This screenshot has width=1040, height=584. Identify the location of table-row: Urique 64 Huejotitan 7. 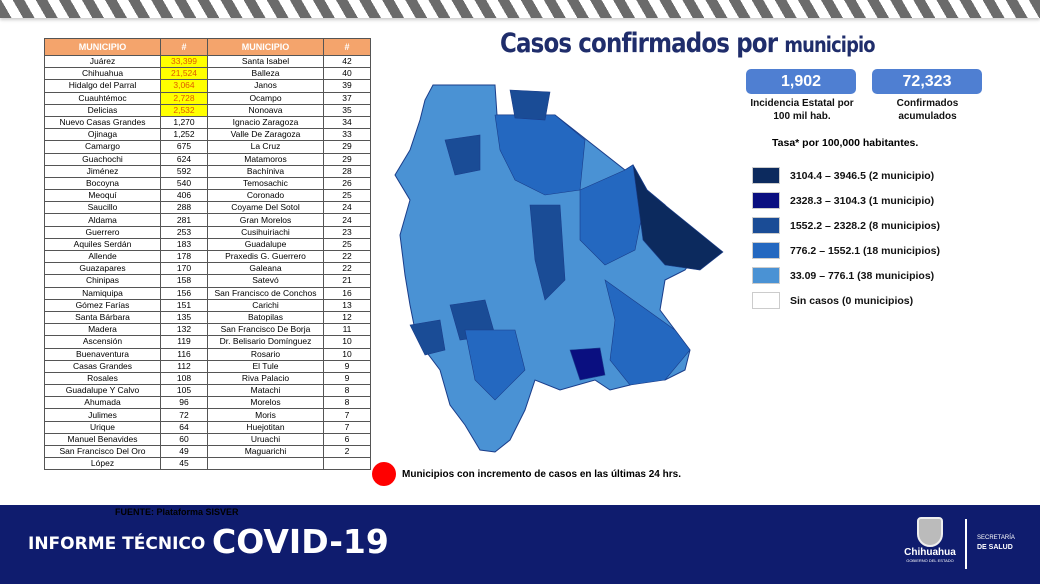
(207, 427).